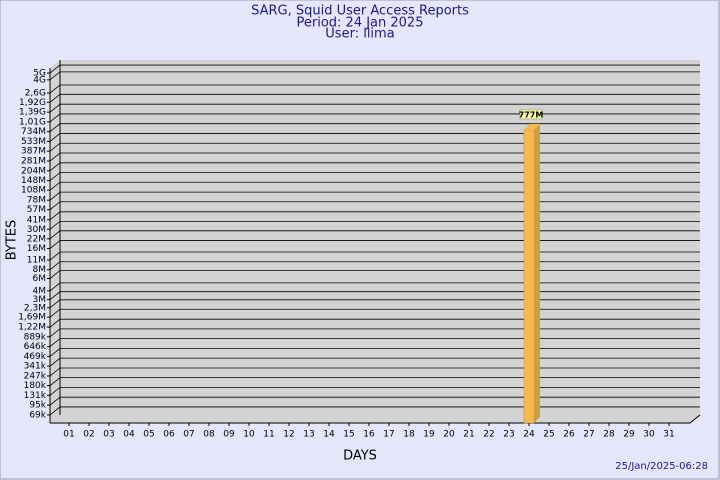 The image size is (720, 480). Describe the element at coordinates (588, 435) in the screenshot. I see `x-tick-label: 27` at that location.